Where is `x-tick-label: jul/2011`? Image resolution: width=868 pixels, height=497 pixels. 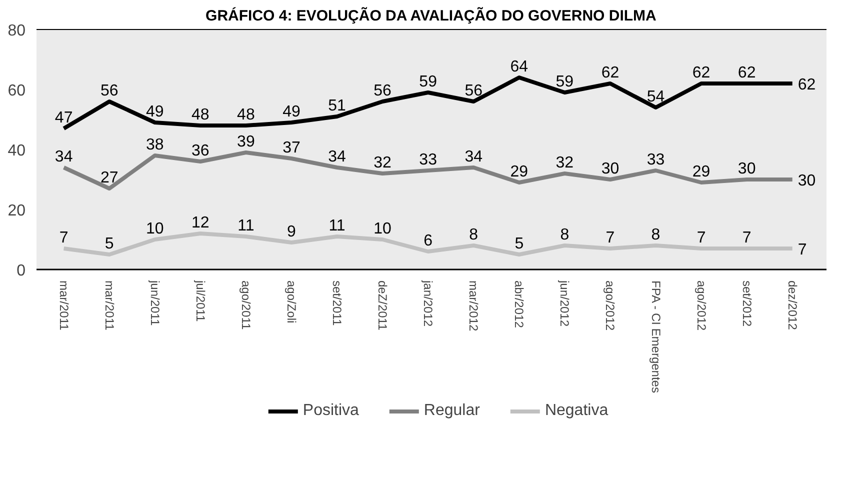
x-tick-label: jul/2011 is located at coordinates (200, 301).